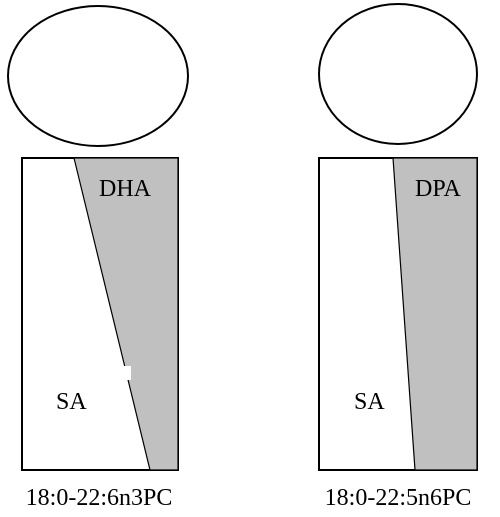 This screenshot has width=500, height=517. I want to click on headgroup-right, so click(398, 74).